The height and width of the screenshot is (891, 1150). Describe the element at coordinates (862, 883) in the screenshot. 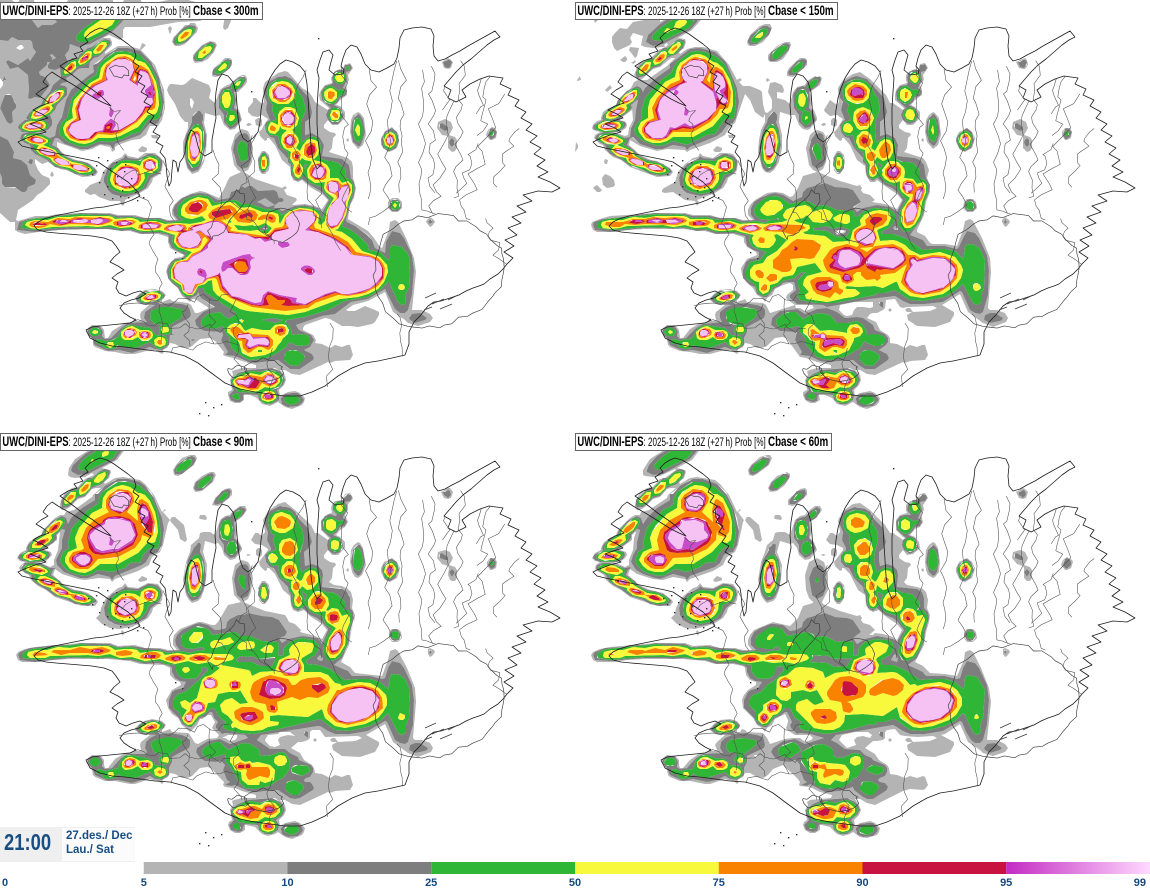

I see `svg-text: 90` at that location.